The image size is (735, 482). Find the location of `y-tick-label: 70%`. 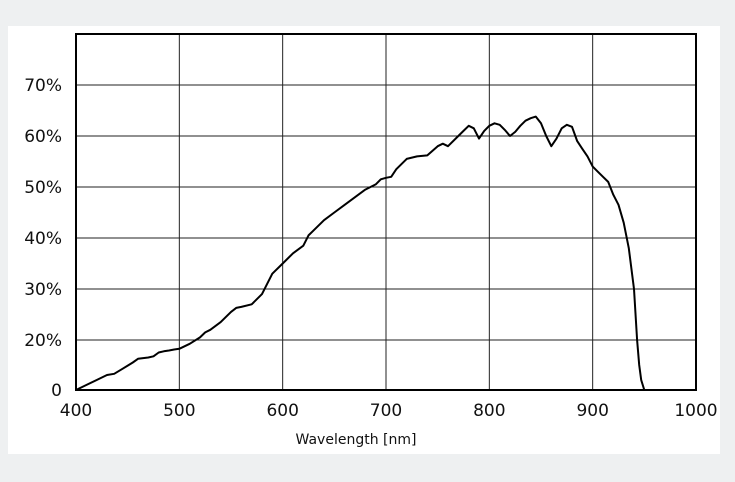

y-tick-label: 70% is located at coordinates (43, 86).